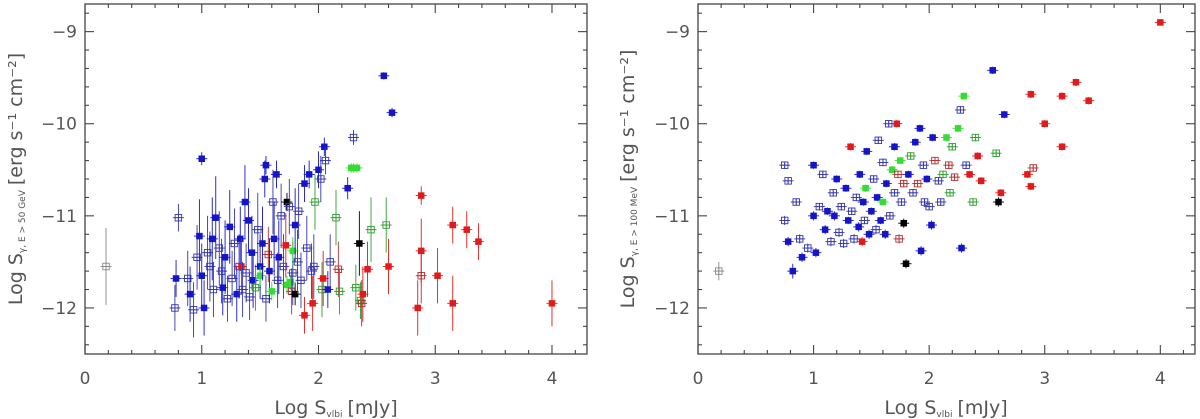  Describe the element at coordinates (85, 379) in the screenshot. I see `x-tick-label: 0` at that location.